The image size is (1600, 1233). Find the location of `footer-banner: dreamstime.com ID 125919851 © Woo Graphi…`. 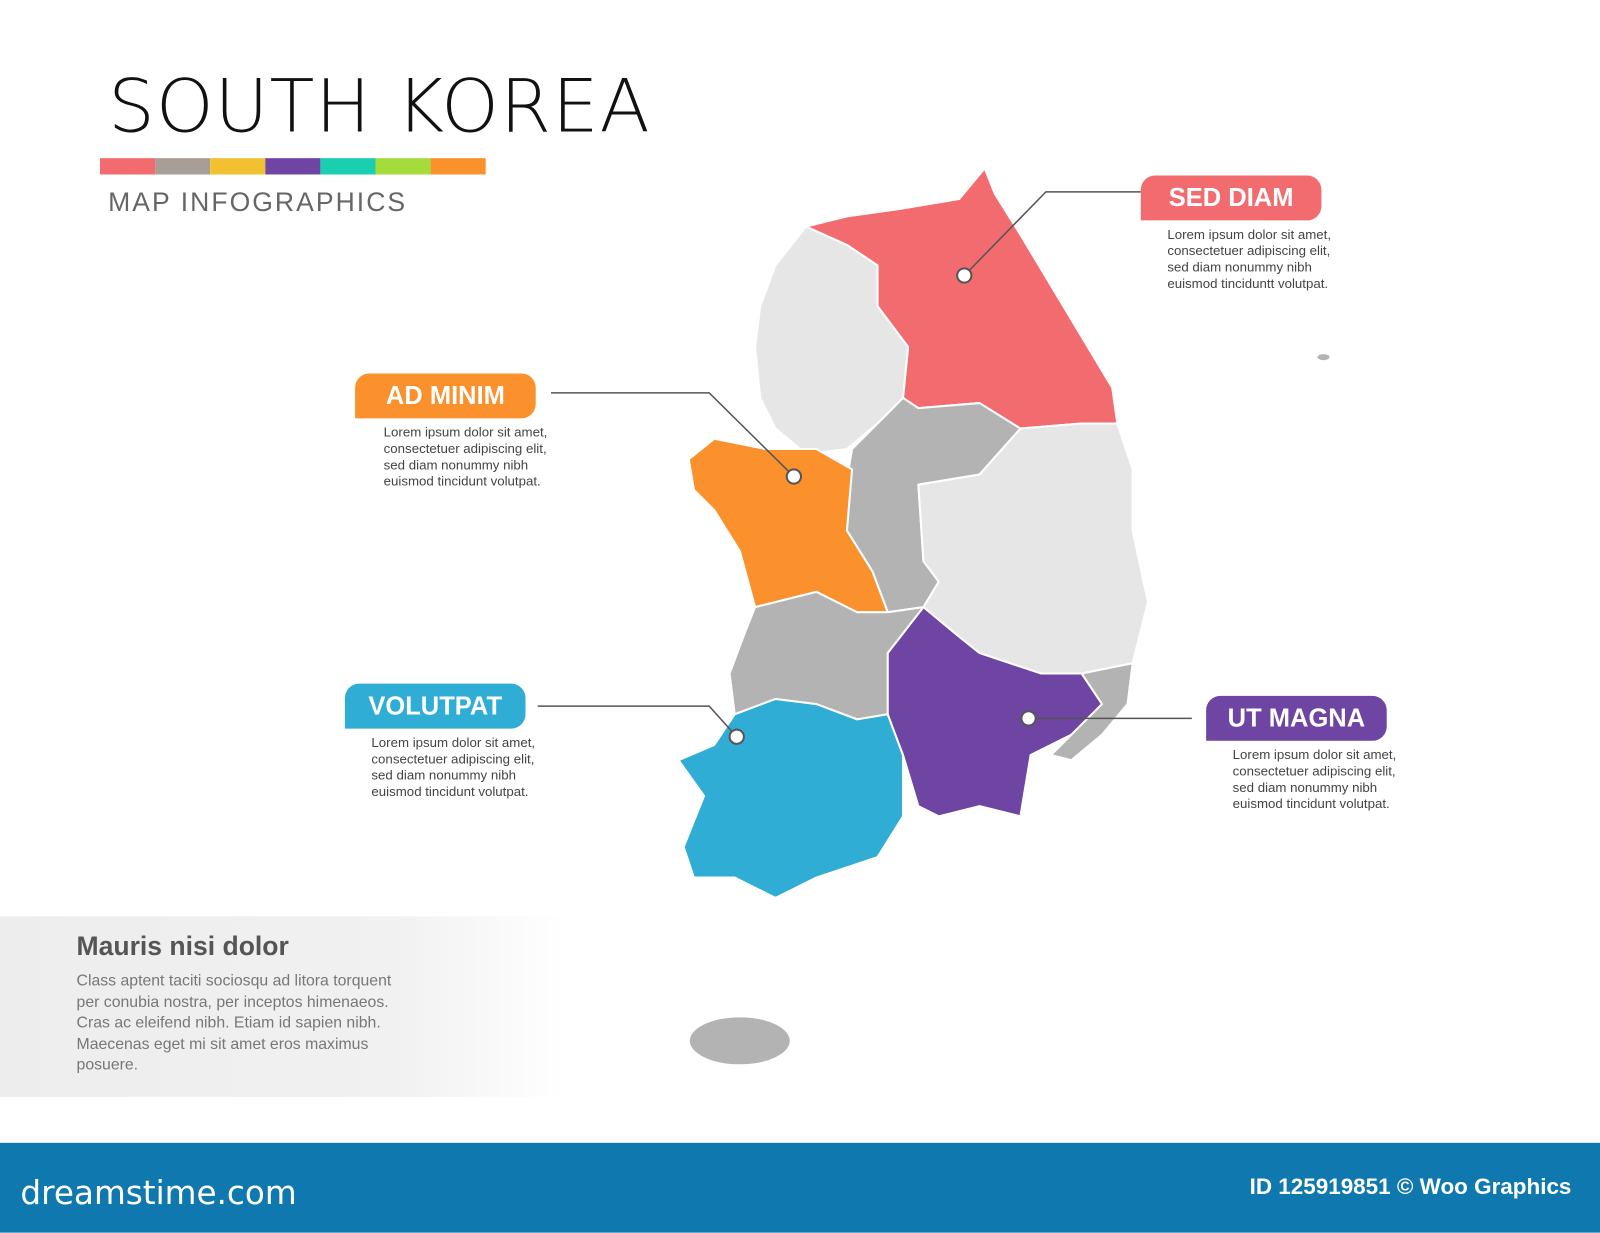

footer-banner: dreamstime.com ID 125919851 © Woo Graphi… is located at coordinates (800, 1187).